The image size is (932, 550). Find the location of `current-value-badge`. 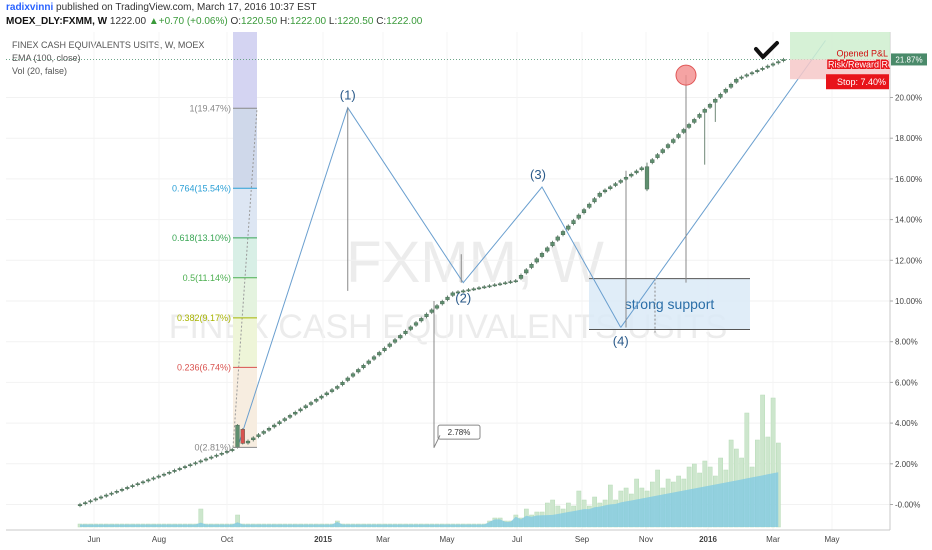

current-value-badge is located at coordinates (909, 59).